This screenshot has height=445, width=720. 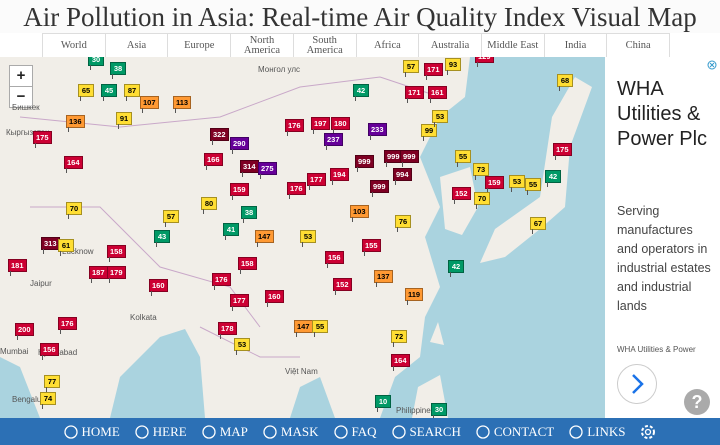 I want to click on footer-label: FAQ, so click(x=364, y=431).